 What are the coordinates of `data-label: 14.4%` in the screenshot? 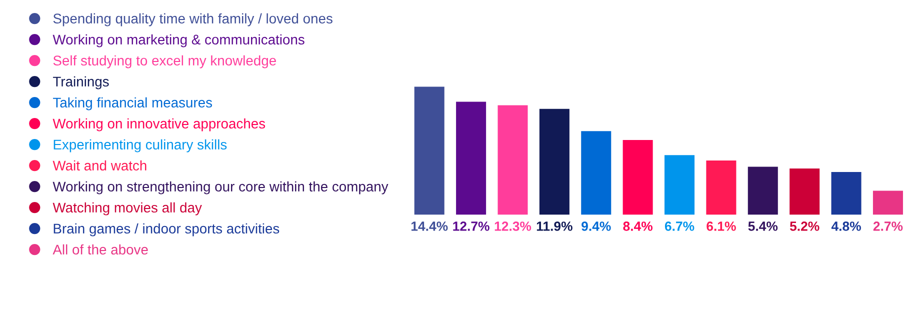 It's located at (429, 226).